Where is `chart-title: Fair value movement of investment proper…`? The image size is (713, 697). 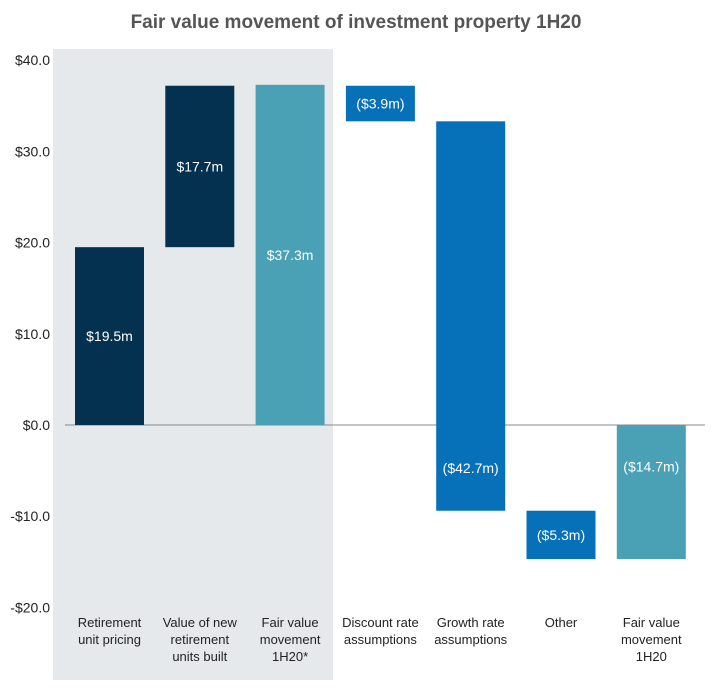 chart-title: Fair value movement of investment proper… is located at coordinates (356, 22).